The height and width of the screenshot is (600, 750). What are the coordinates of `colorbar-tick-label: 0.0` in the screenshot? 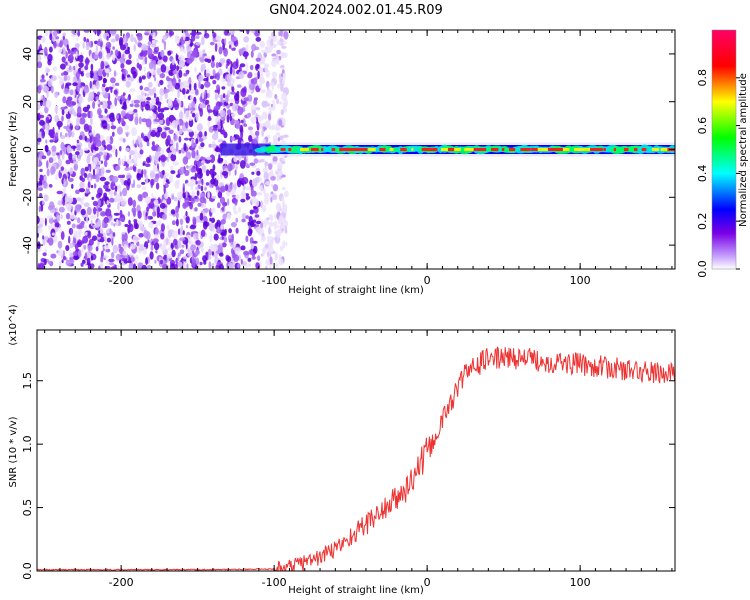 It's located at (702, 269).